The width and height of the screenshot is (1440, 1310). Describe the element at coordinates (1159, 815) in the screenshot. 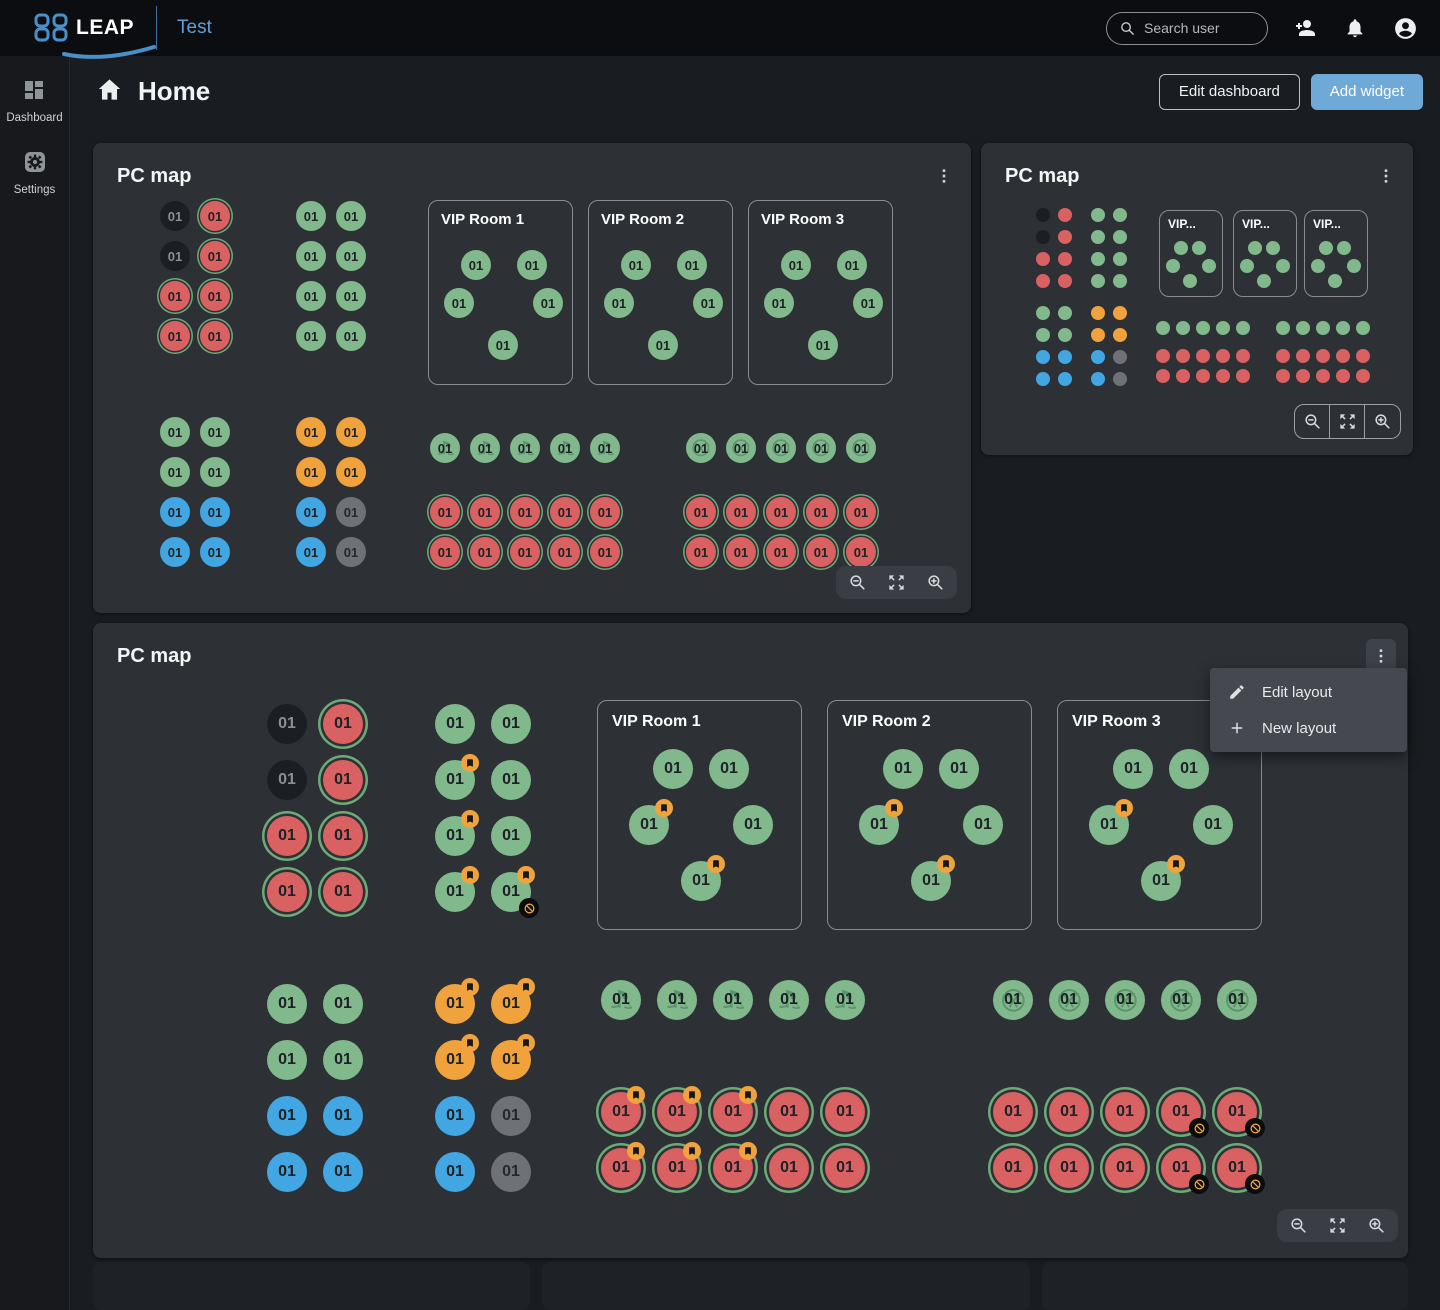

I see `vip-room: VIP Room 3 01 01 01 01 01` at that location.